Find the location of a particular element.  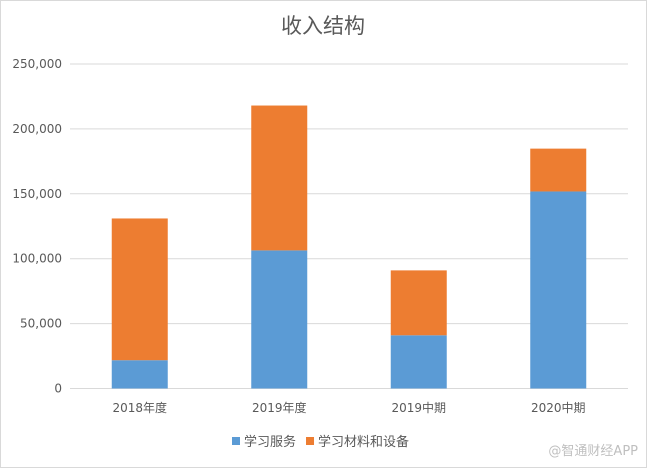

y-tick-label: 200,000 is located at coordinates (37, 129).